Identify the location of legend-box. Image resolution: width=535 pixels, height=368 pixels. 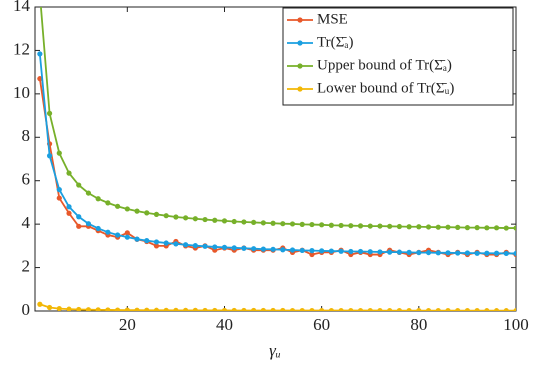
(398, 56).